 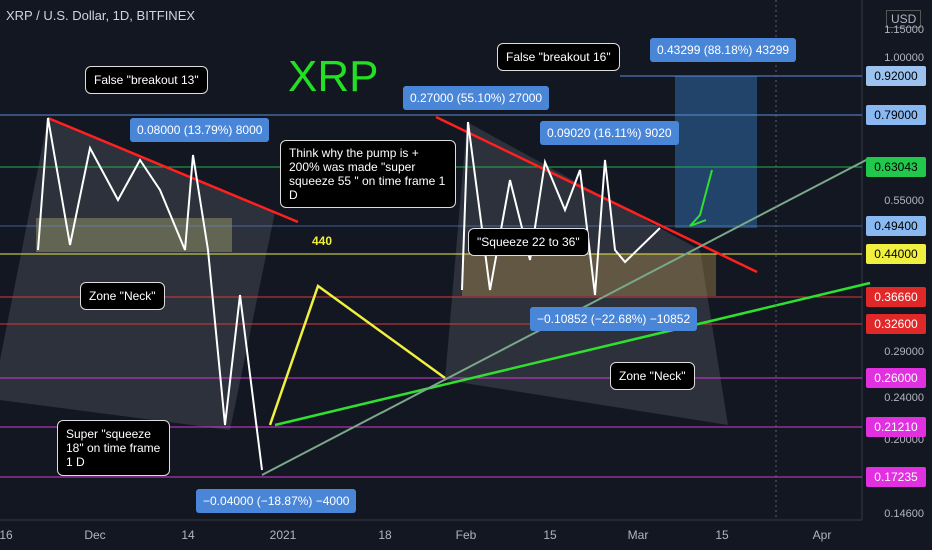 What do you see at coordinates (904, 352) in the screenshot?
I see `price-tick: 0.29000` at bounding box center [904, 352].